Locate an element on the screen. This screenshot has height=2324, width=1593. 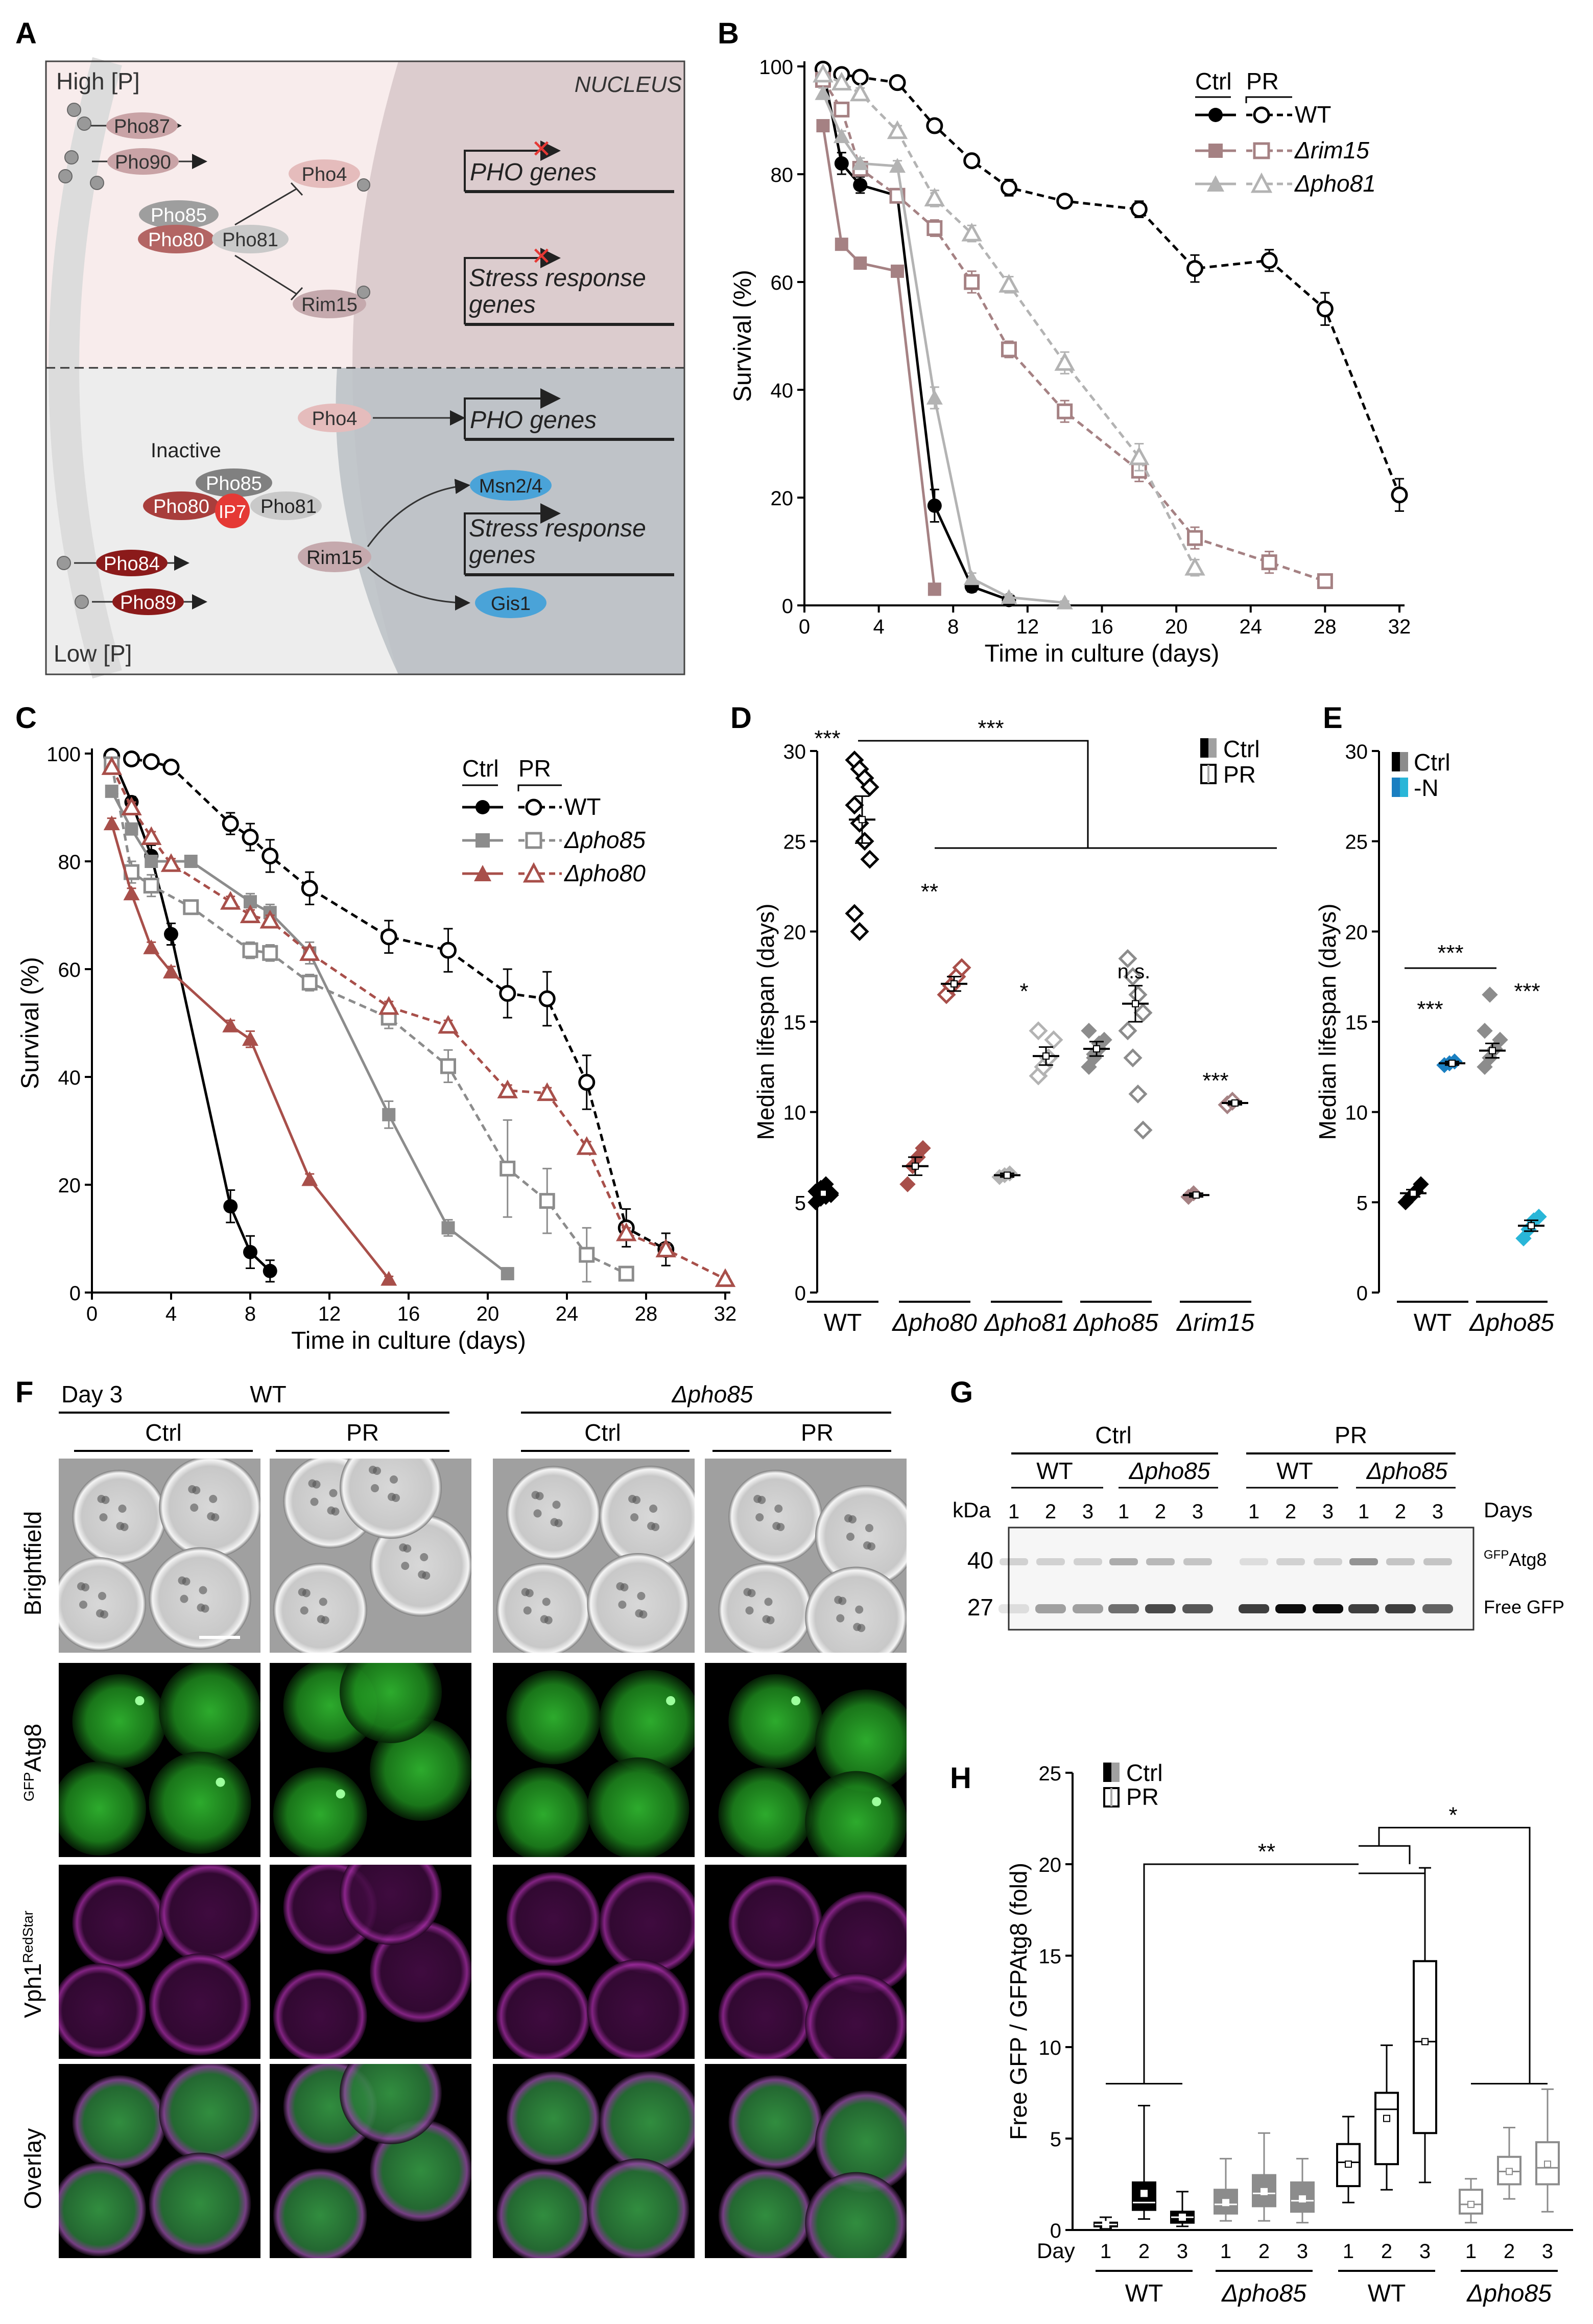
y-axis-label: Median lifespan (days) is located at coordinates (765, 1022).